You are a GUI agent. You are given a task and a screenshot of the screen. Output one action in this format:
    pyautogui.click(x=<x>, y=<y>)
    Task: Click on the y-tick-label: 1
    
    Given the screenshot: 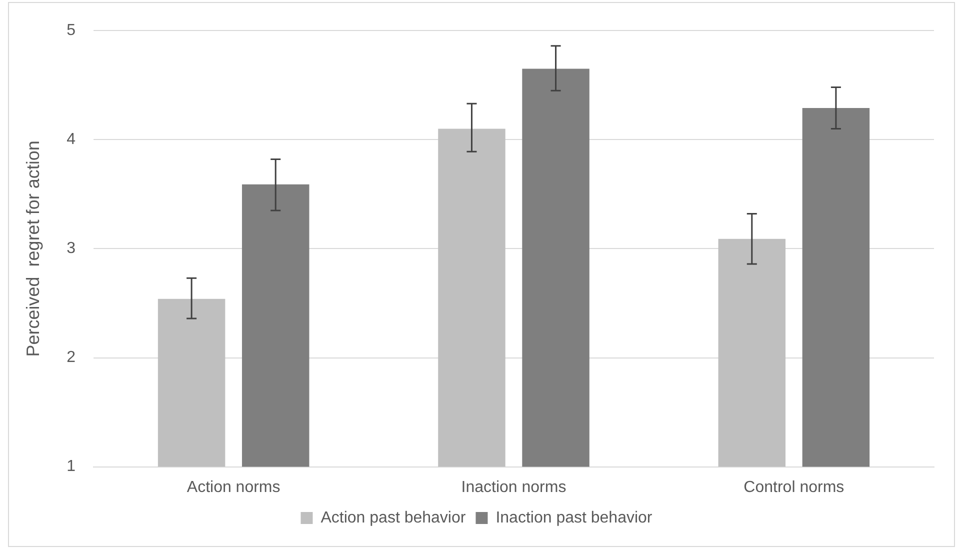 What is the action you would take?
    pyautogui.click(x=71, y=467)
    